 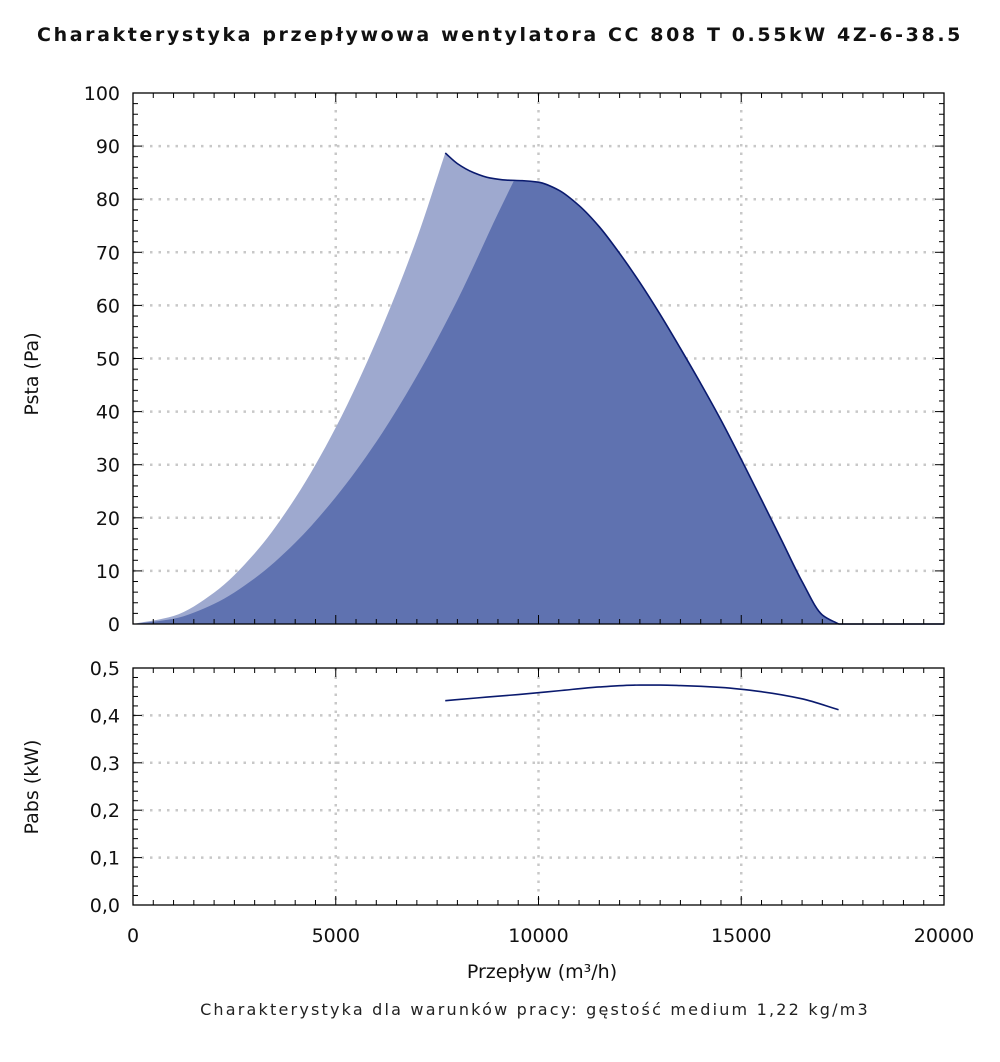 What do you see at coordinates (105, 764) in the screenshot?
I see `power-ytick-label: 0,3` at bounding box center [105, 764].